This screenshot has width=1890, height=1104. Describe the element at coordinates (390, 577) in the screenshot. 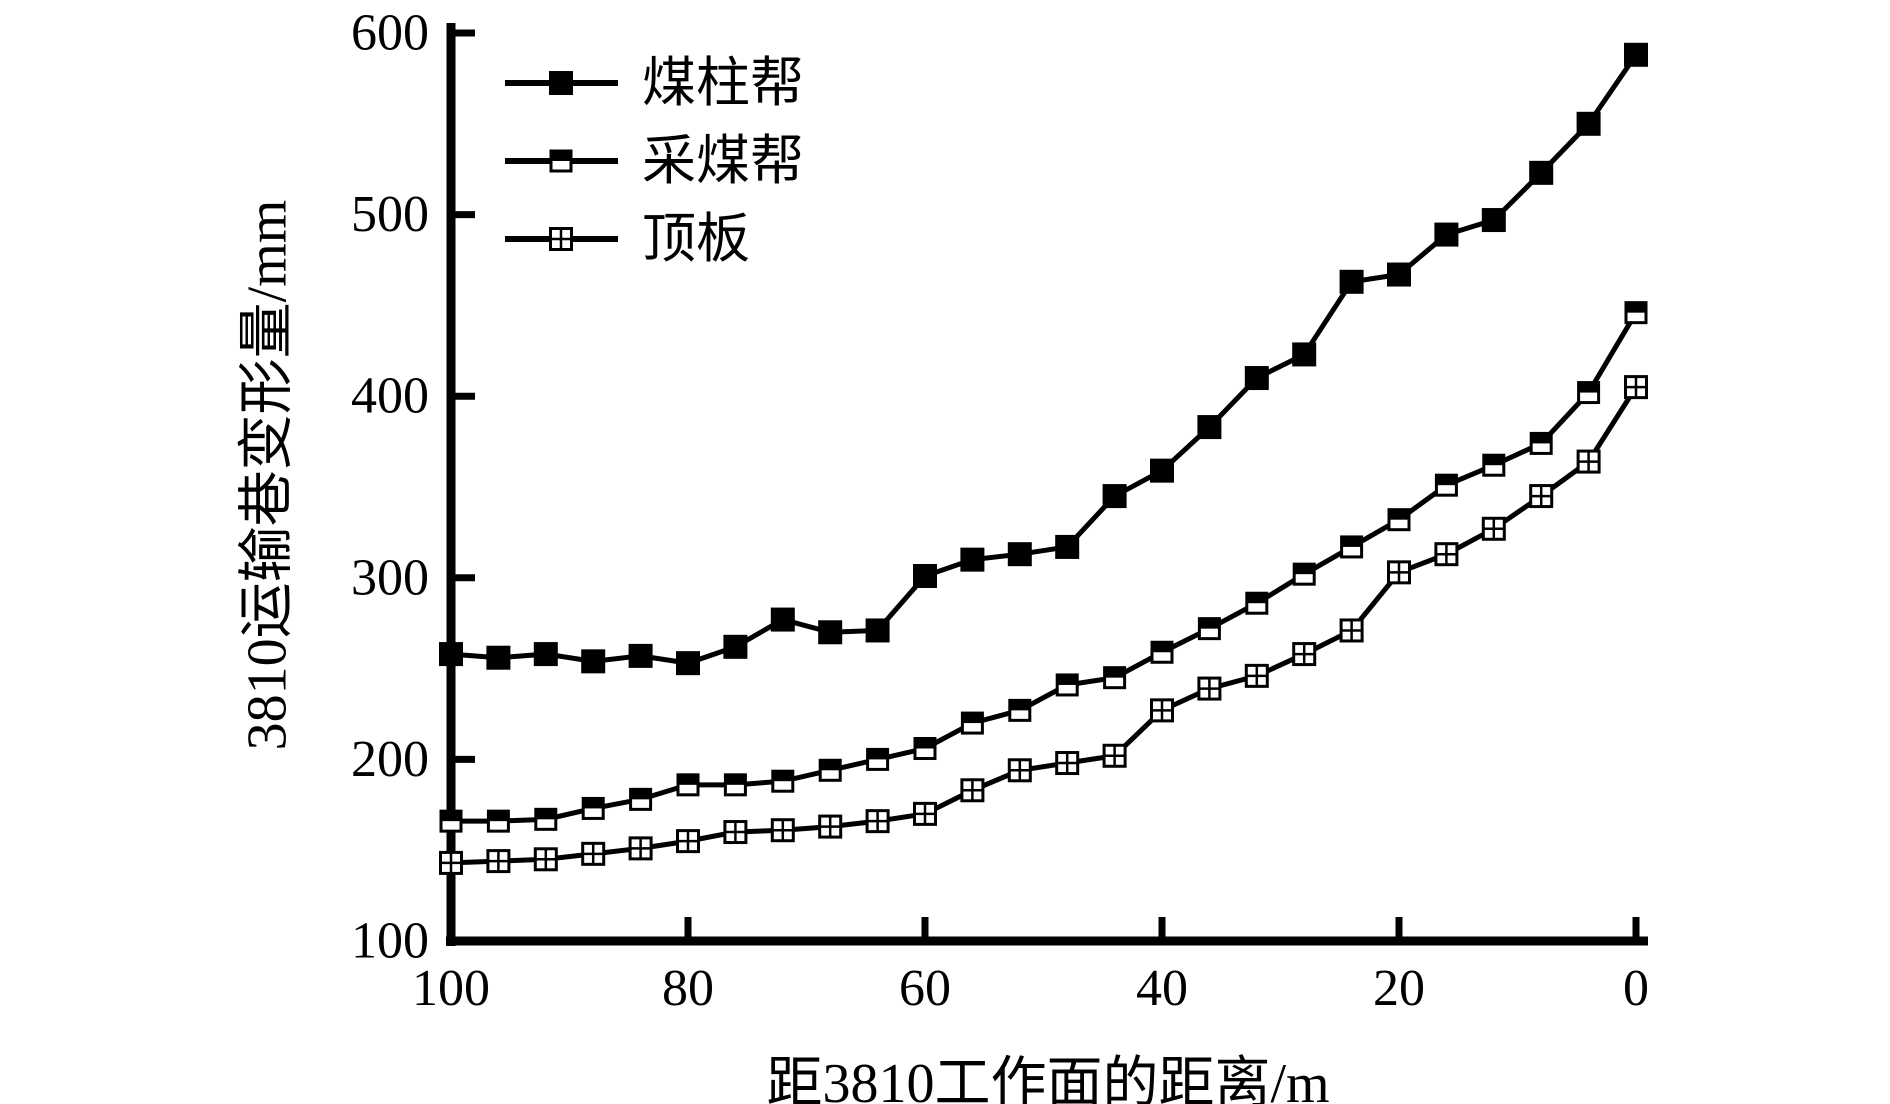

I see `y-tick-label: 300` at that location.